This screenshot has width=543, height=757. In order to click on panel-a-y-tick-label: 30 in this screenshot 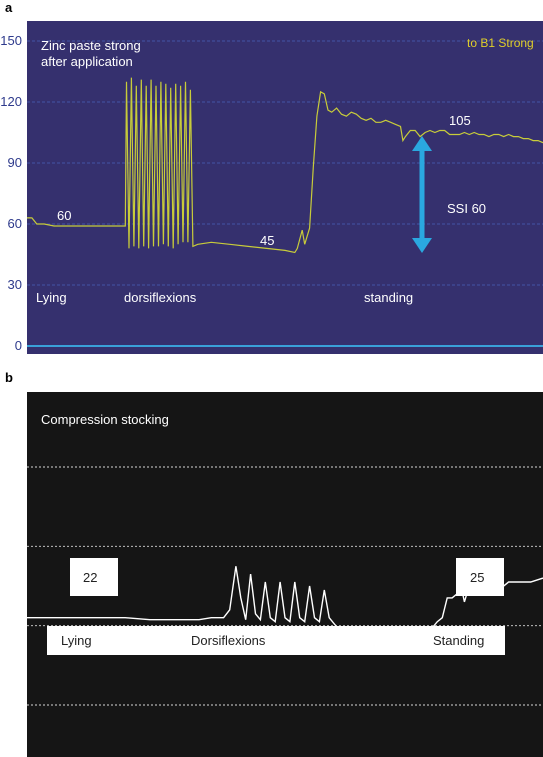, I will do `click(14, 284)`.